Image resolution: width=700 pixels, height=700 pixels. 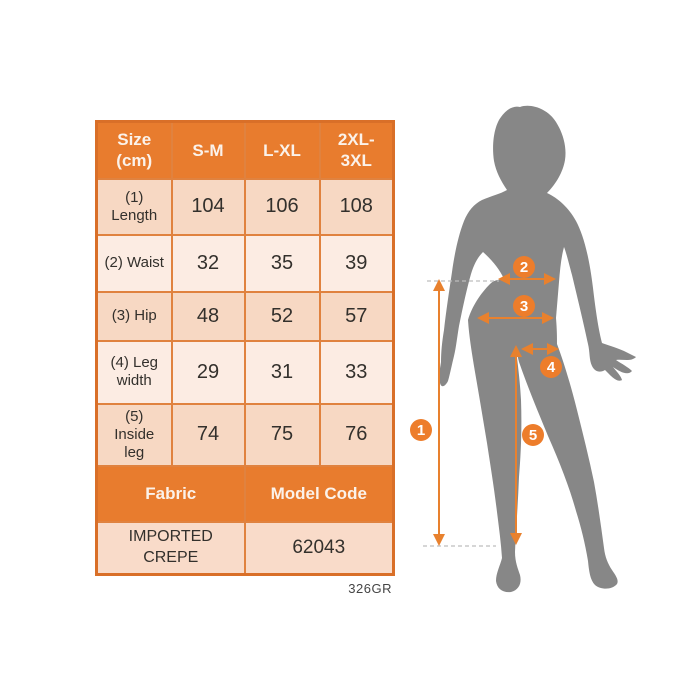 I want to click on leg-width-arrow-head-left, so click(x=527, y=349).